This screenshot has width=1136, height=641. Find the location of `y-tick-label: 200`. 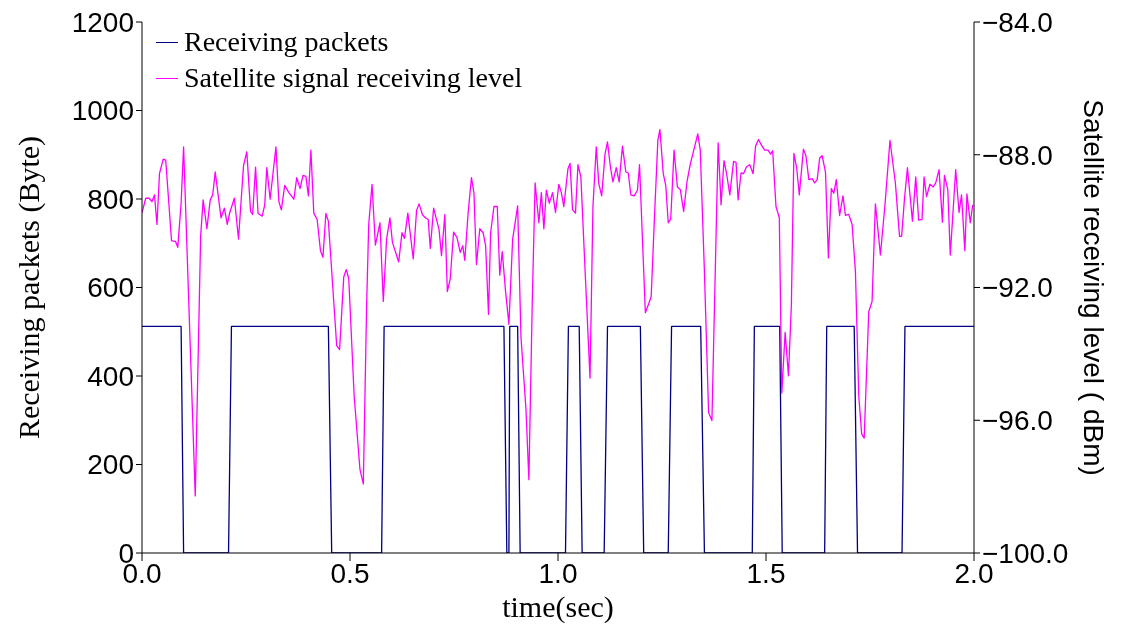

y-tick-label: 200 is located at coordinates (110, 465).